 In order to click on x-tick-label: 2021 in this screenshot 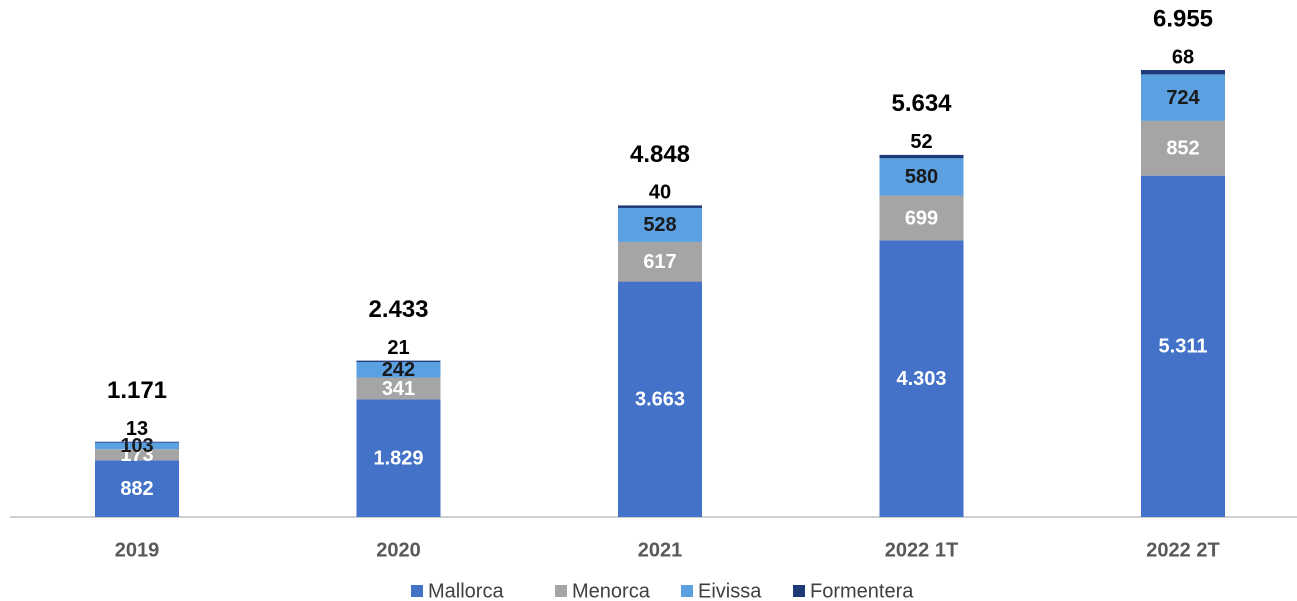, I will do `click(660, 550)`.